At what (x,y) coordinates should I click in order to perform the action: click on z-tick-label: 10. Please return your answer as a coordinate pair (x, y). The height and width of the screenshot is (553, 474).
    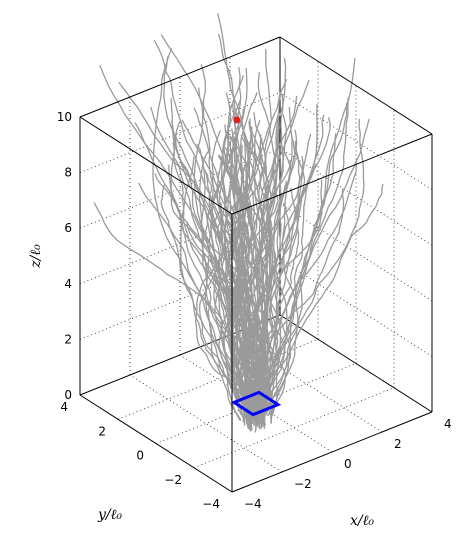
    Looking at the image, I should click on (64, 117).